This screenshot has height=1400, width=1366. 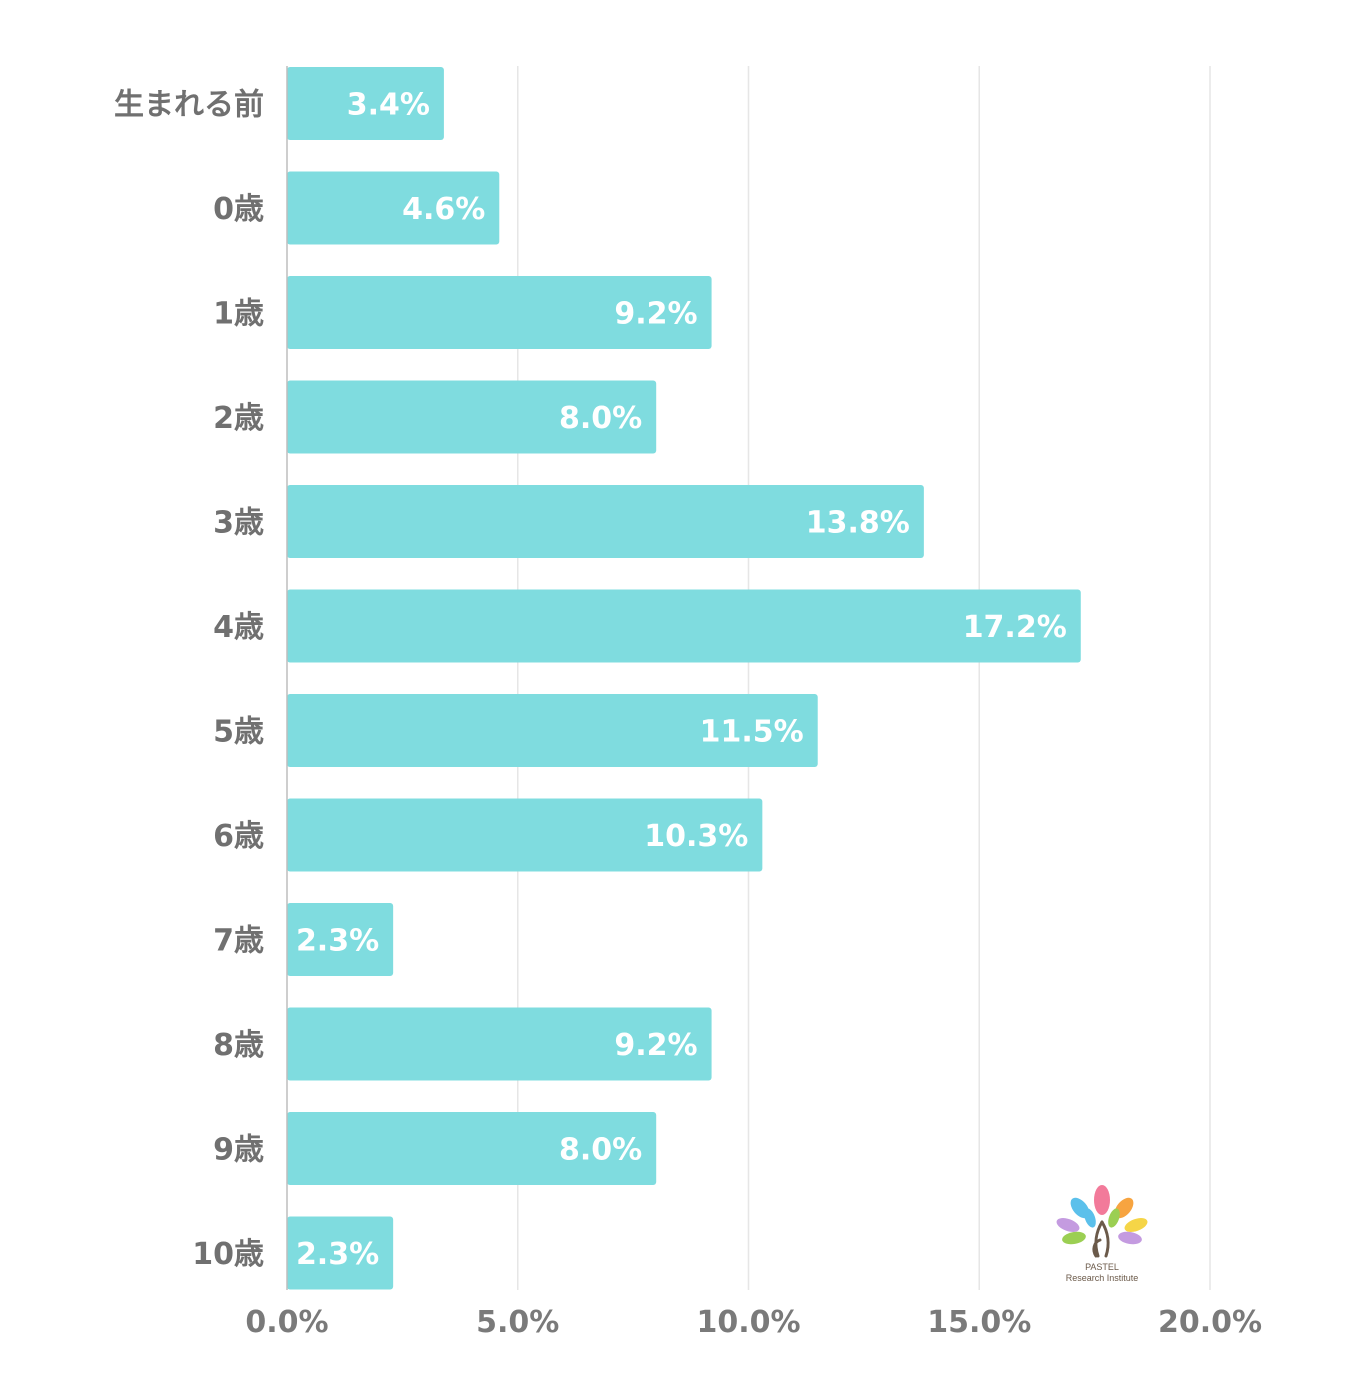 I want to click on x-tick-label: 20.0%, so click(x=1210, y=1322).